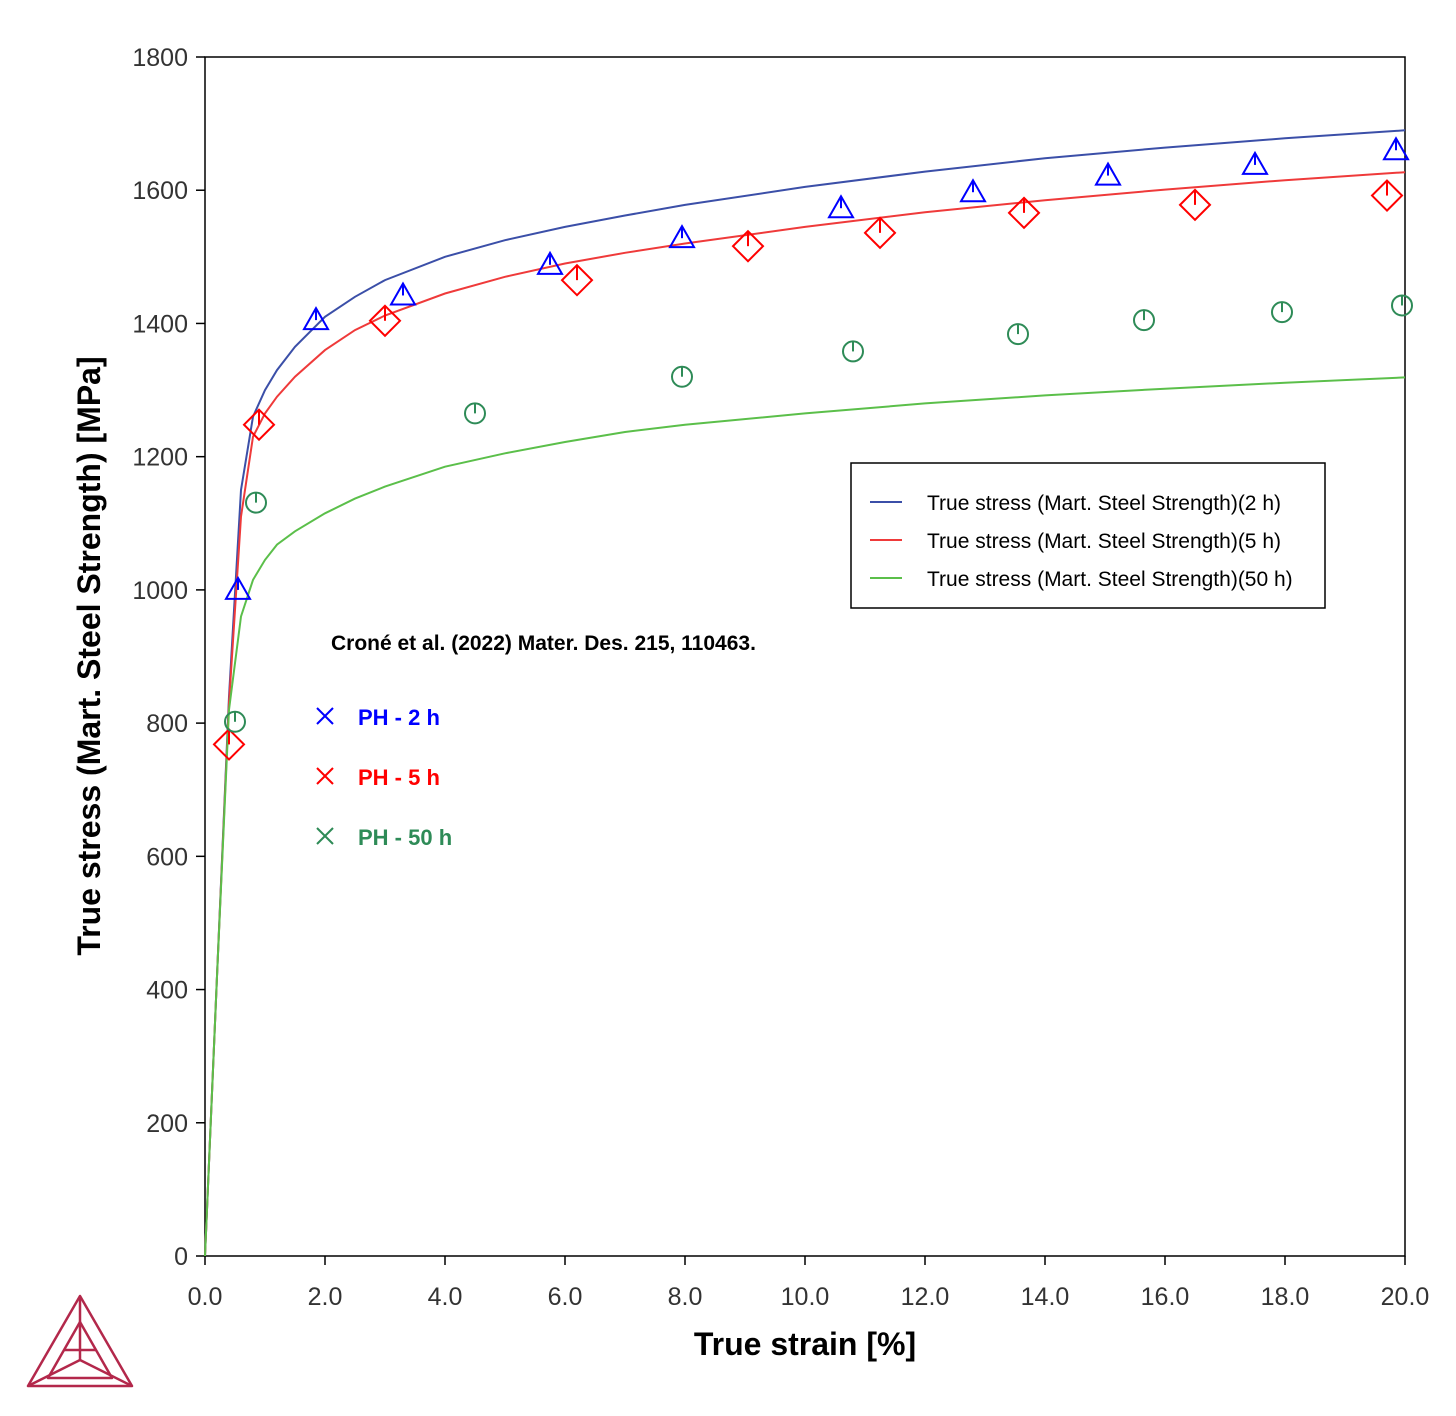 Image resolution: width=1456 pixels, height=1416 pixels. Describe the element at coordinates (160, 58) in the screenshot. I see `y-tick-label: 1800` at that location.